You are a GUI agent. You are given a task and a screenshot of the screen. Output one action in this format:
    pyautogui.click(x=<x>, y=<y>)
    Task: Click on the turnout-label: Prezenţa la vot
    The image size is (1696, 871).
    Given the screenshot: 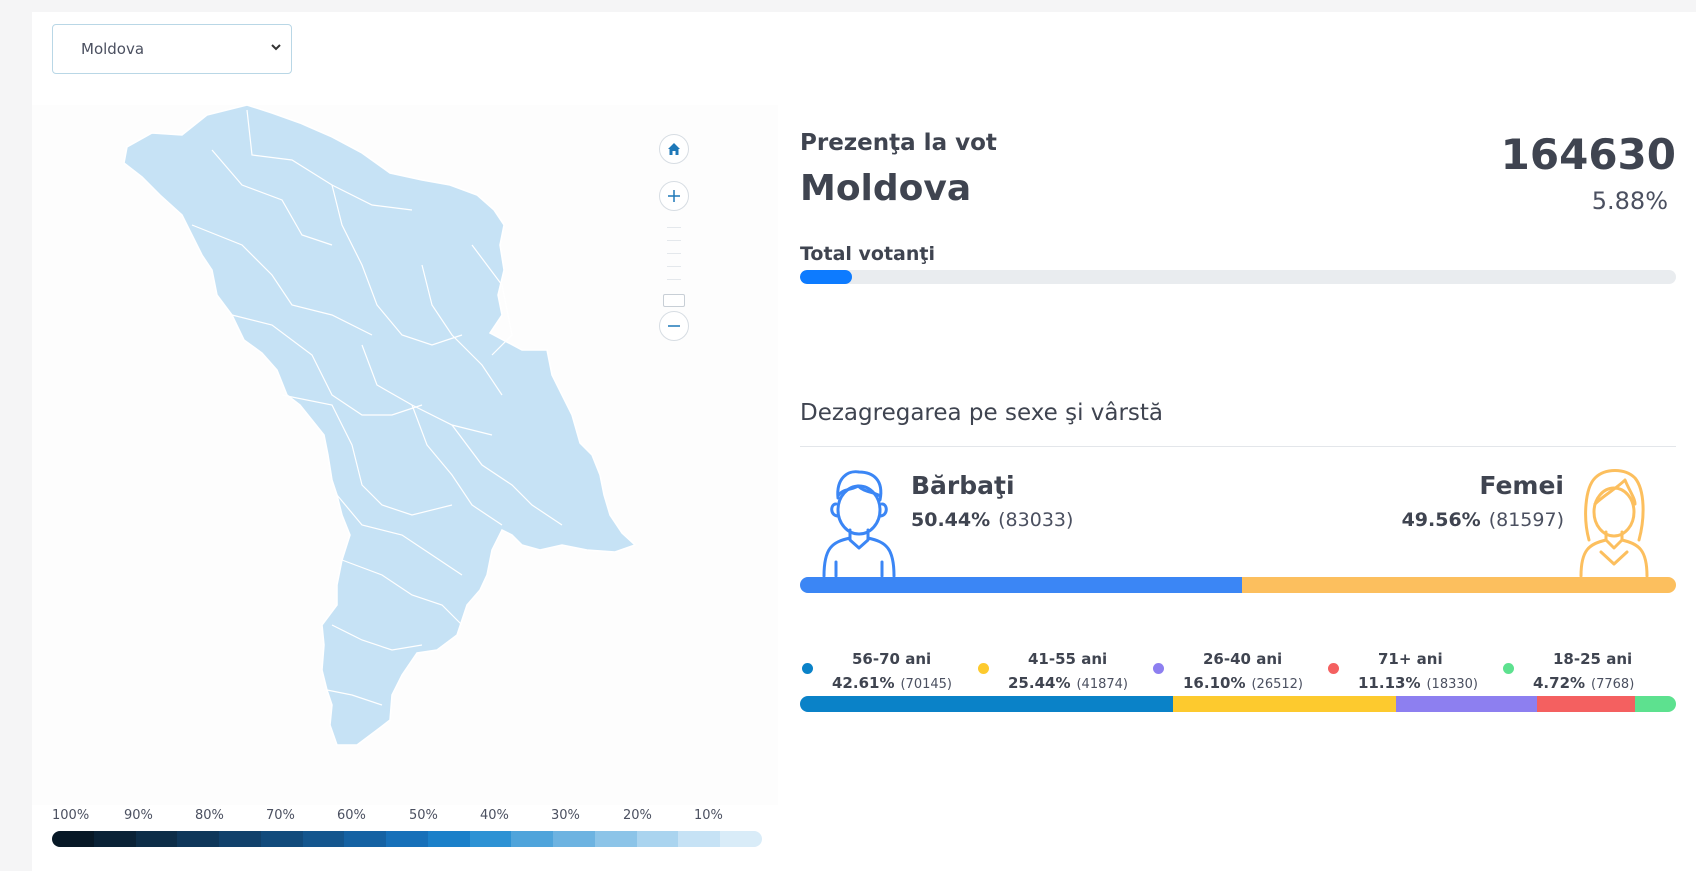 What is the action you would take?
    pyautogui.click(x=898, y=143)
    